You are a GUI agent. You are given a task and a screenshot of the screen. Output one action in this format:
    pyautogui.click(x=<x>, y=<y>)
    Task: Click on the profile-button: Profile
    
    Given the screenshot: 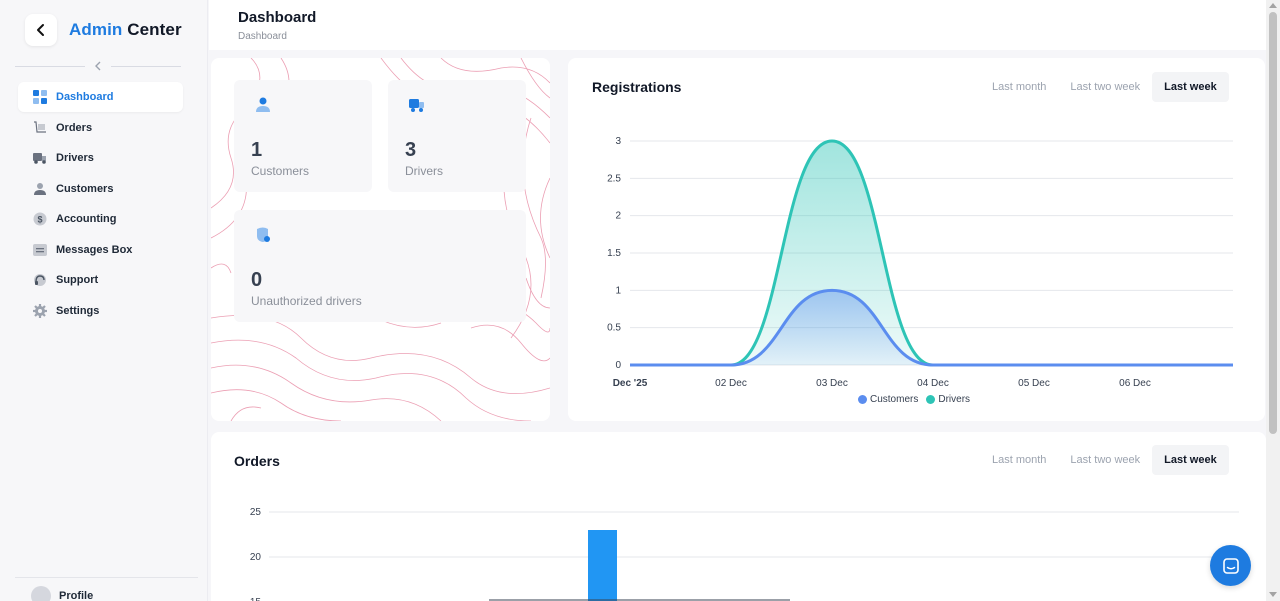 What is the action you would take?
    pyautogui.click(x=106, y=589)
    